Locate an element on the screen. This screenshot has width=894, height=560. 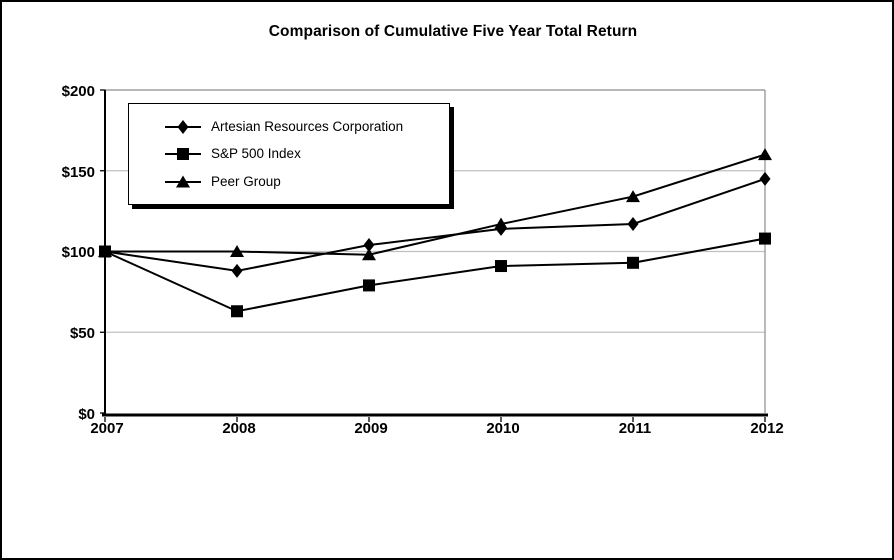
legend-item-artesian: Artesian Resources Corporation is located at coordinates (304, 127).